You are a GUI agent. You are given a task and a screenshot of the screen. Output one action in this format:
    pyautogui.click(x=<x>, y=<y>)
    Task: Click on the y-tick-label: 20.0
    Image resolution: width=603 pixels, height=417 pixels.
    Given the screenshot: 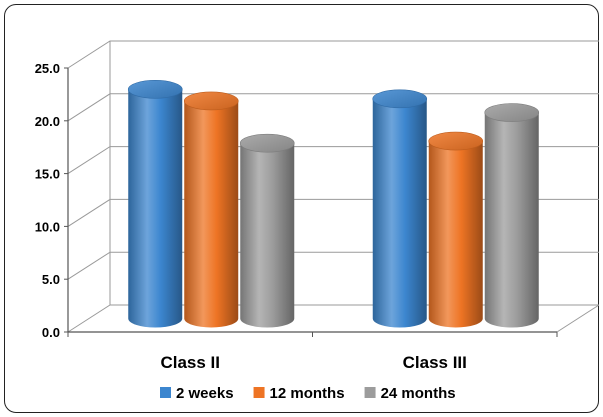 What is the action you would take?
    pyautogui.click(x=47, y=121)
    